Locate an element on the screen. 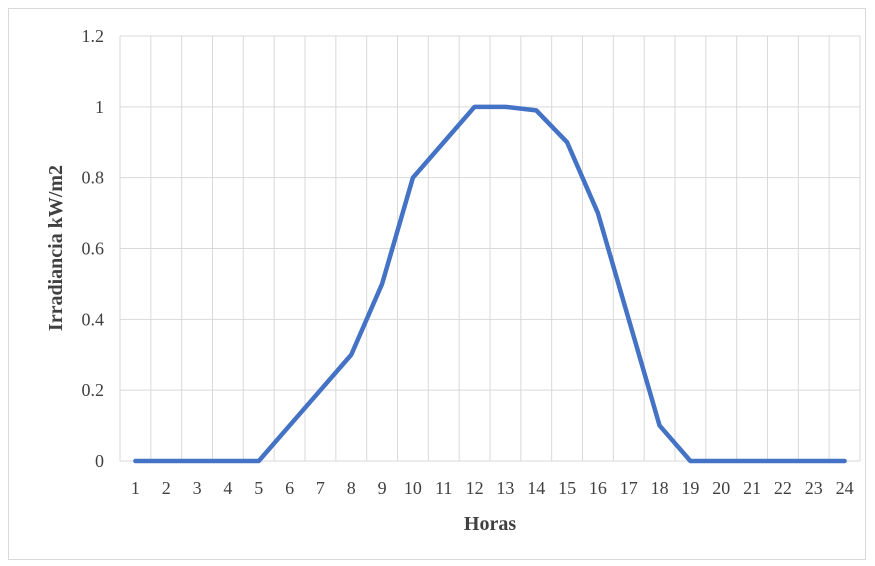 The width and height of the screenshot is (875, 566). y-axis-tick-labels: 0 0.2 0.4 0.6 0.8 1 1.2 is located at coordinates (93, 248).